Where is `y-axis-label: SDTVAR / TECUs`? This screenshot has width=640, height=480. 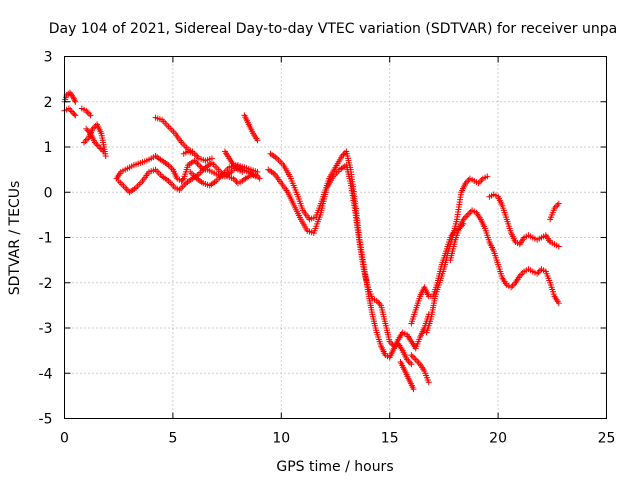
y-axis-label: SDTVAR / TECUs is located at coordinates (15, 238).